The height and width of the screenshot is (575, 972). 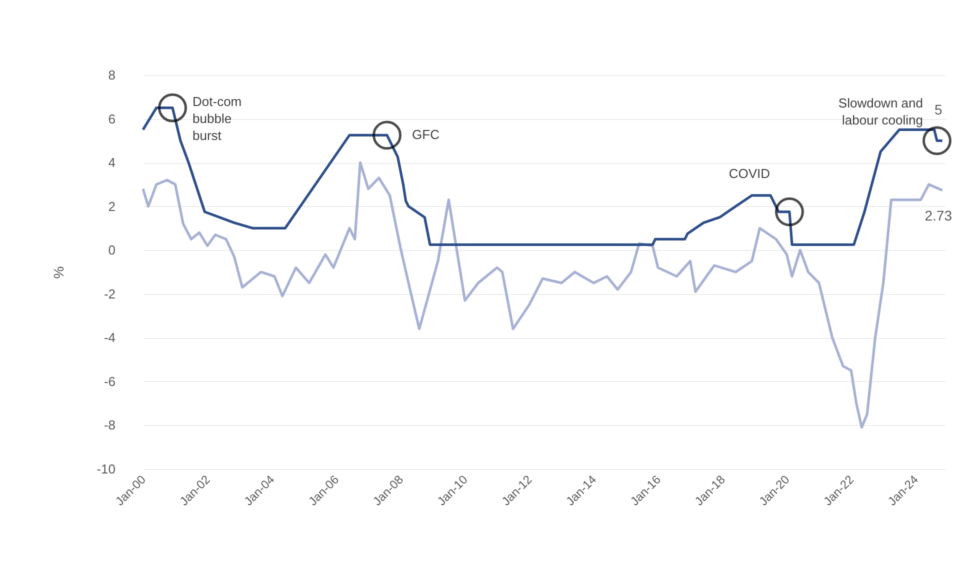 I want to click on y-tick-label: -10, so click(x=106, y=469).